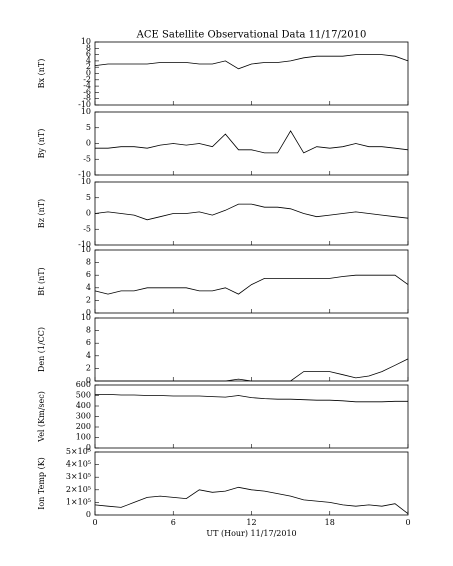 The image size is (453, 566). I want to click on y-tick-label: -6, so click(87, 91).